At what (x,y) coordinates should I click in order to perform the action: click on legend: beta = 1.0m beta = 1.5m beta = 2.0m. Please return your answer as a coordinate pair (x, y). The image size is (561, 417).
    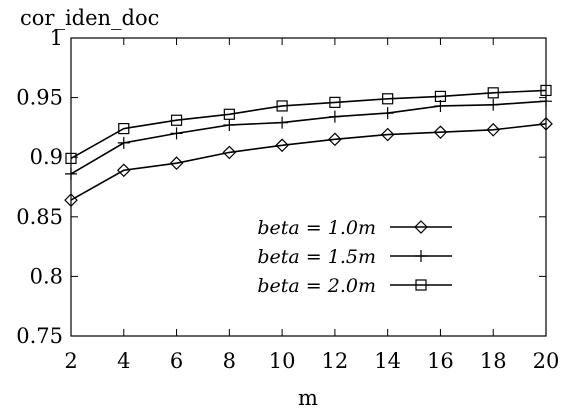
    Looking at the image, I should click on (354, 257).